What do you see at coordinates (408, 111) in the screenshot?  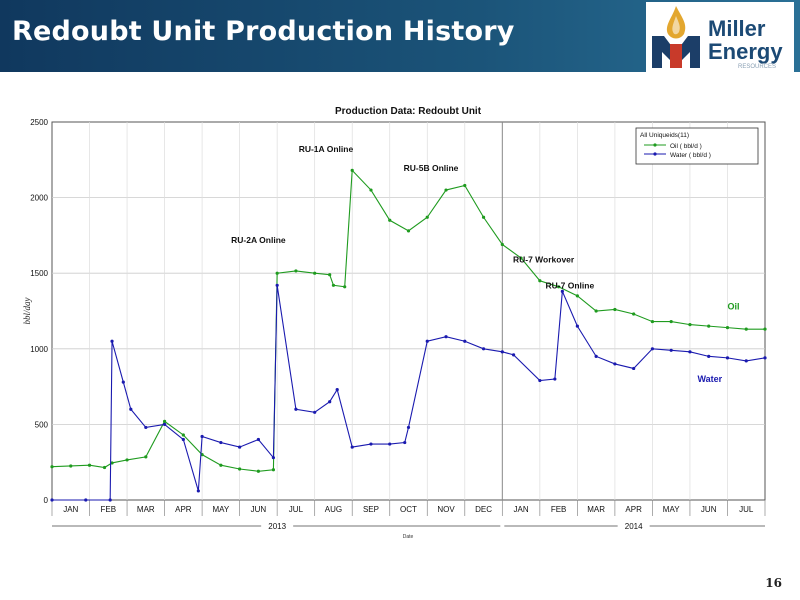 I see `chart-title: Production Data: Redoubt Unit` at bounding box center [408, 111].